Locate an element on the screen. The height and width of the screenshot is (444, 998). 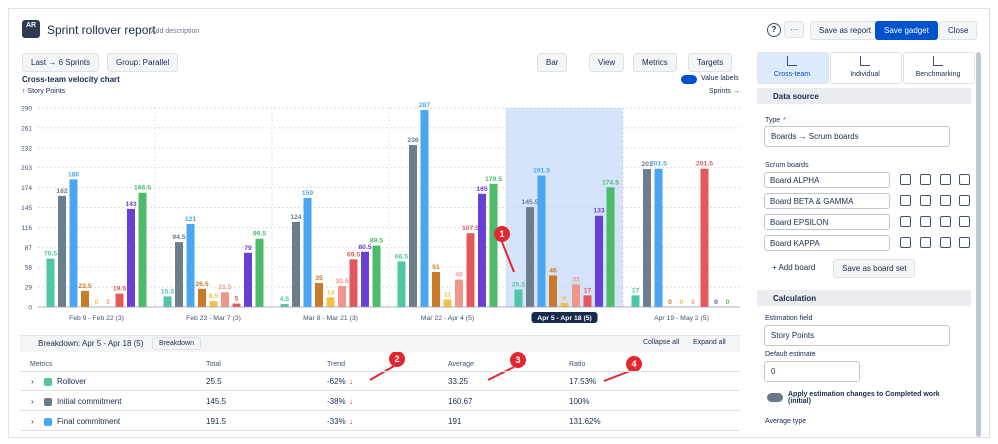
save-gadget-button: Save gadget is located at coordinates (906, 30).